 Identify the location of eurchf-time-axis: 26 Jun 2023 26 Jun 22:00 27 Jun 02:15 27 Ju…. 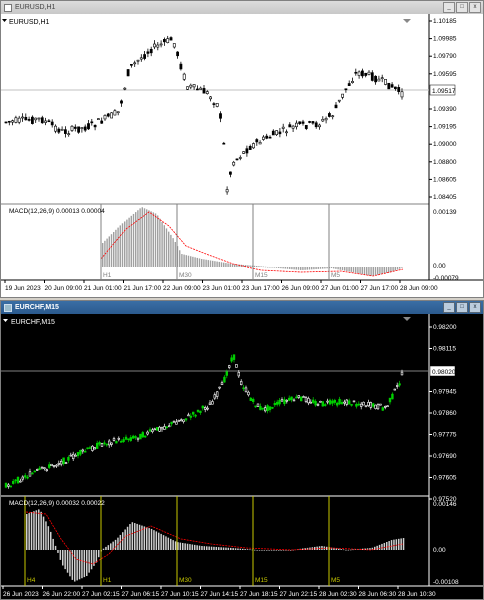
(219, 592).